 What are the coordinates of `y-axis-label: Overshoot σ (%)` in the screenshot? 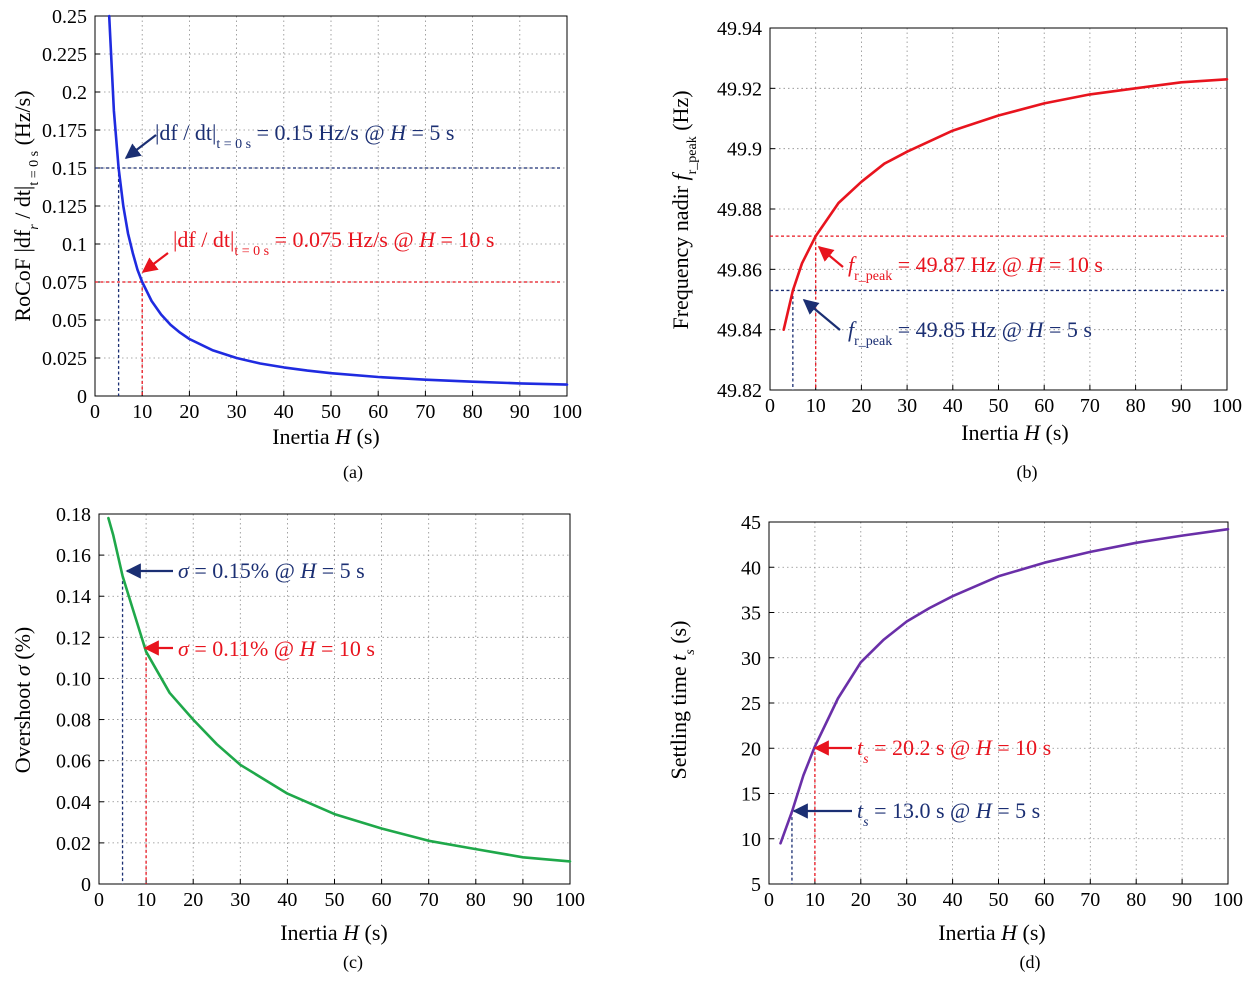 It's located at (22, 700).